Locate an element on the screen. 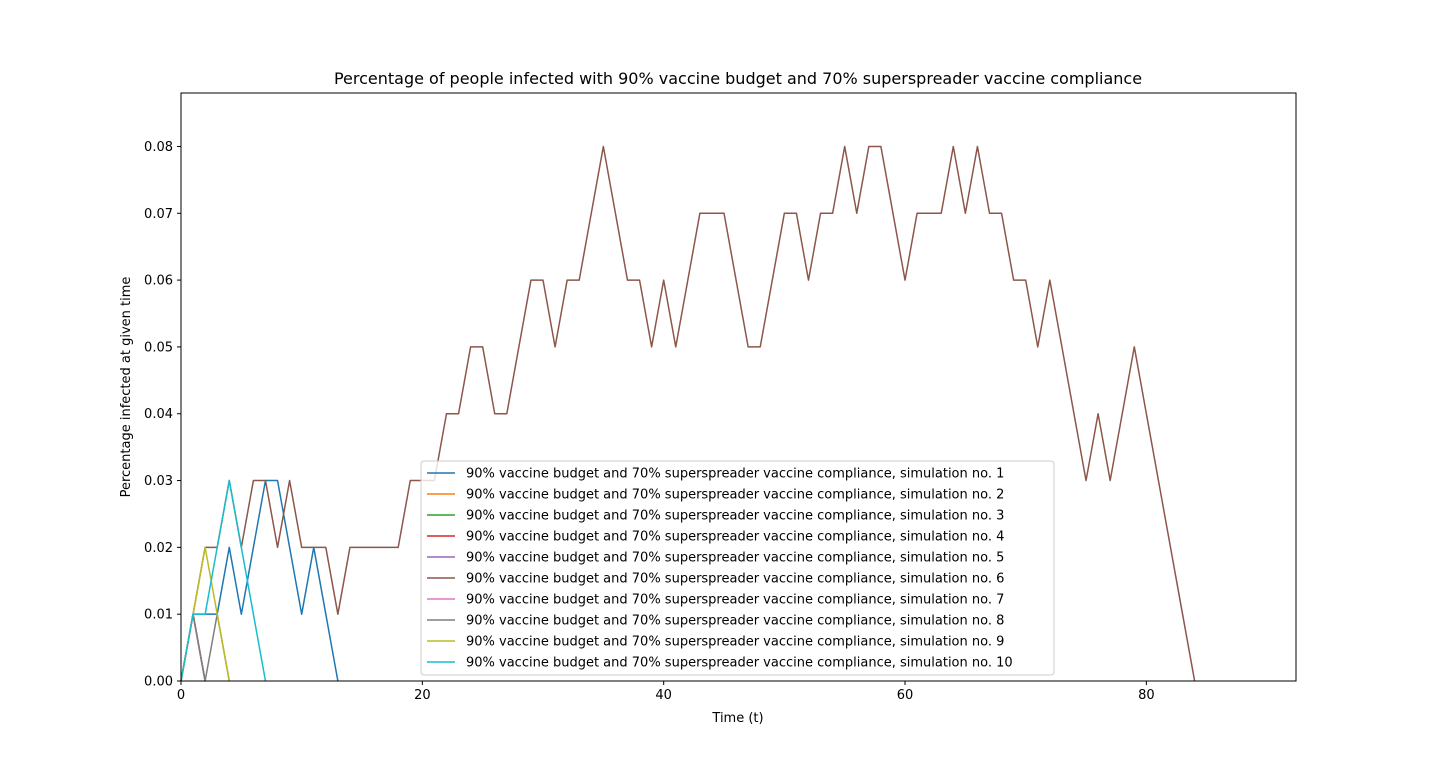 This screenshot has height=766, width=1440. x-axis: 0 20 40 60 80 is located at coordinates (666, 692).